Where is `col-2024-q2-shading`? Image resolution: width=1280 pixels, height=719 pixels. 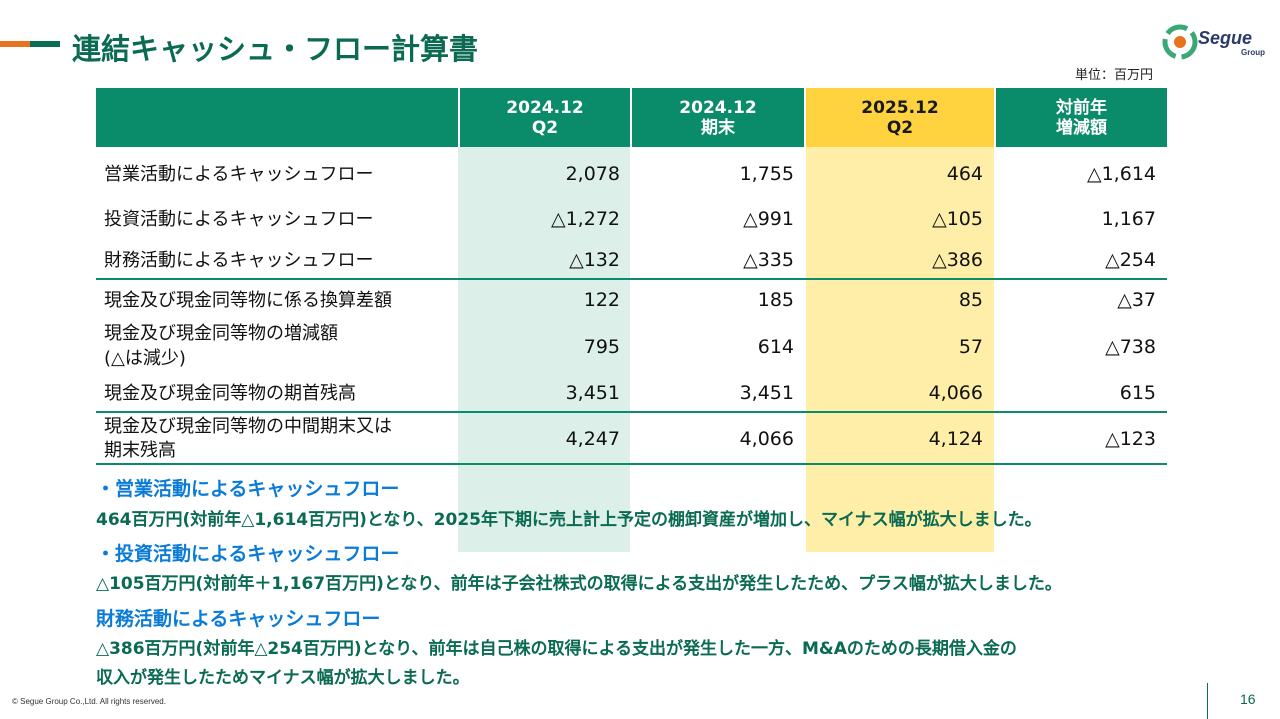 col-2024-q2-shading is located at coordinates (544, 349).